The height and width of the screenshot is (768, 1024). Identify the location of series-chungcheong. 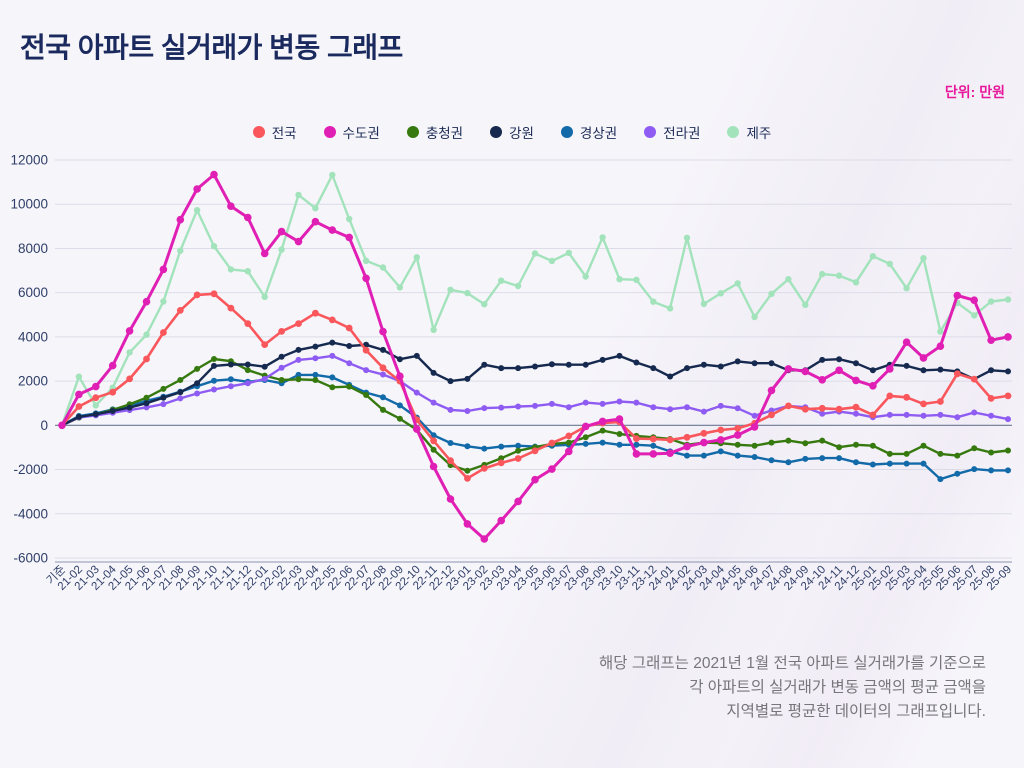
(535, 415).